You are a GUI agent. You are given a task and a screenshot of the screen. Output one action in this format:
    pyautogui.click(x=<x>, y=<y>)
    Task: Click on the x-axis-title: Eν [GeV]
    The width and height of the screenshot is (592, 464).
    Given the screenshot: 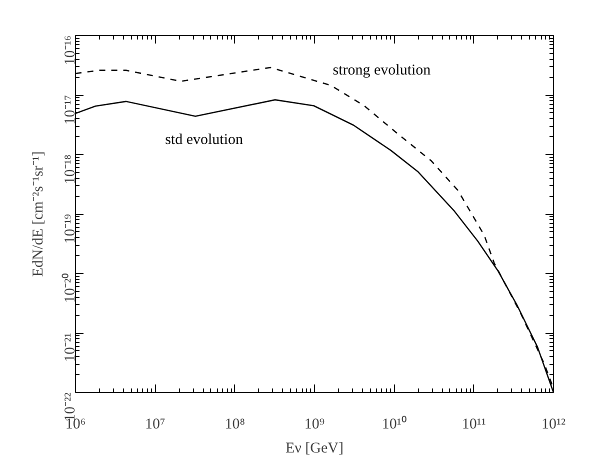 What is the action you would take?
    pyautogui.click(x=314, y=448)
    